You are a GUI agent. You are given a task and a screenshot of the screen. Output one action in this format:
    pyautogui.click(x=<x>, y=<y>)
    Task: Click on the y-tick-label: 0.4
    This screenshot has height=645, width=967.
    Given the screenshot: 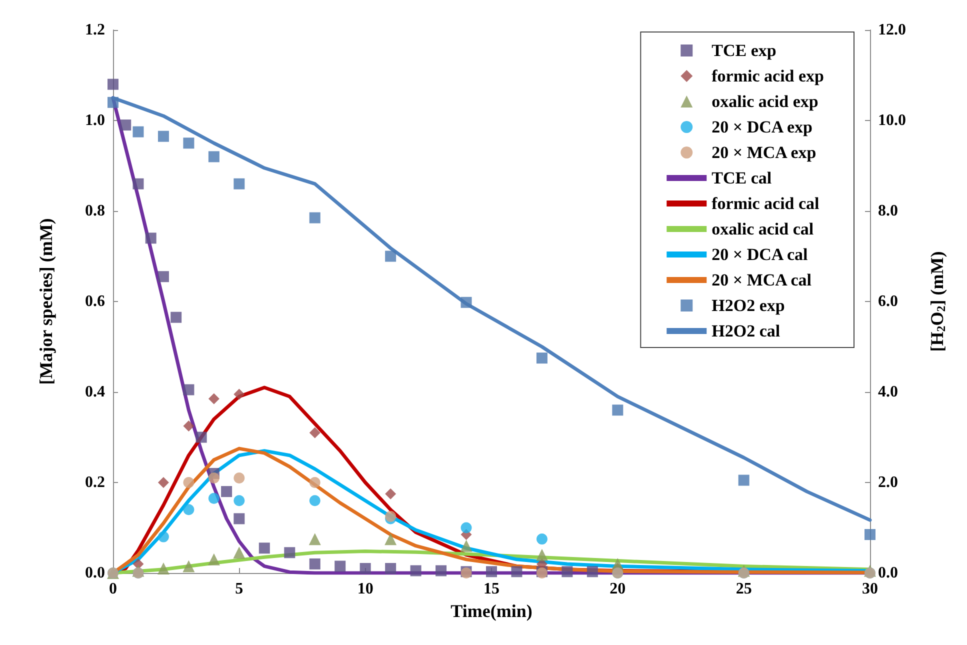 What is the action you would take?
    pyautogui.click(x=95, y=392)
    